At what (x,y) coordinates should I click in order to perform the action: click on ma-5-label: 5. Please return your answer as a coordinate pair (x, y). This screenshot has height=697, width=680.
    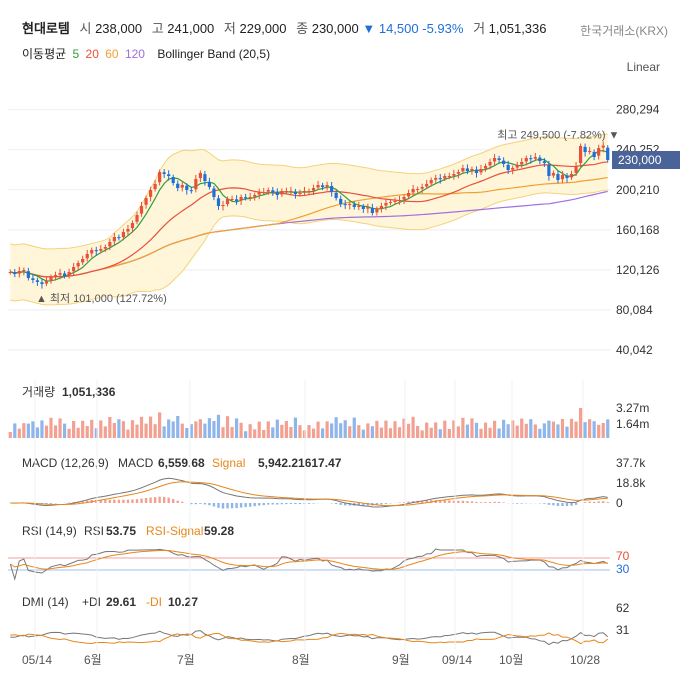
    Looking at the image, I should click on (76, 54).